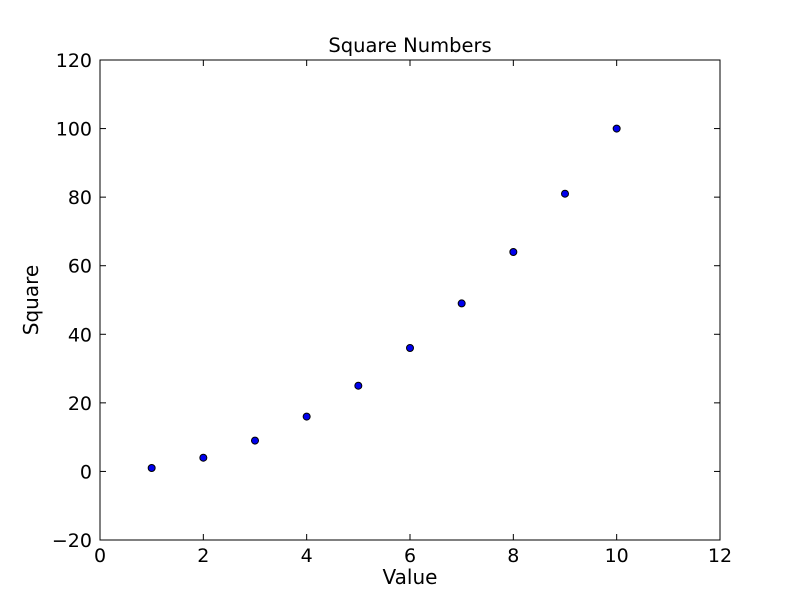  Describe the element at coordinates (203, 556) in the screenshot. I see `x-tick-label: 2` at that location.